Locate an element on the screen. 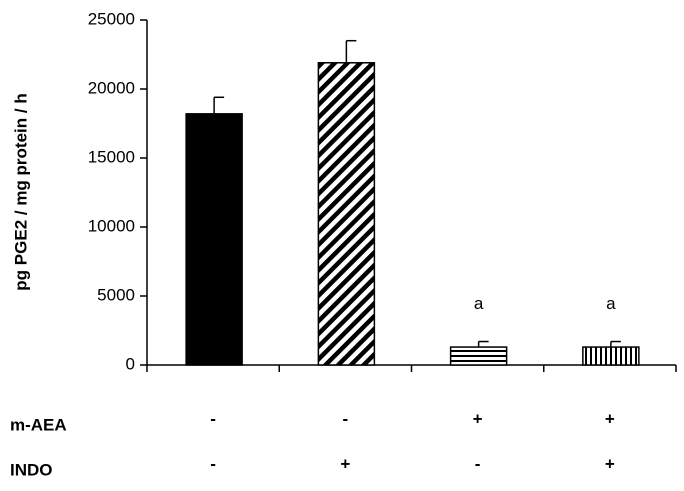 This screenshot has width=684, height=491. y-axis-label: pg PGE2 / mg protein / h is located at coordinates (20, 191).